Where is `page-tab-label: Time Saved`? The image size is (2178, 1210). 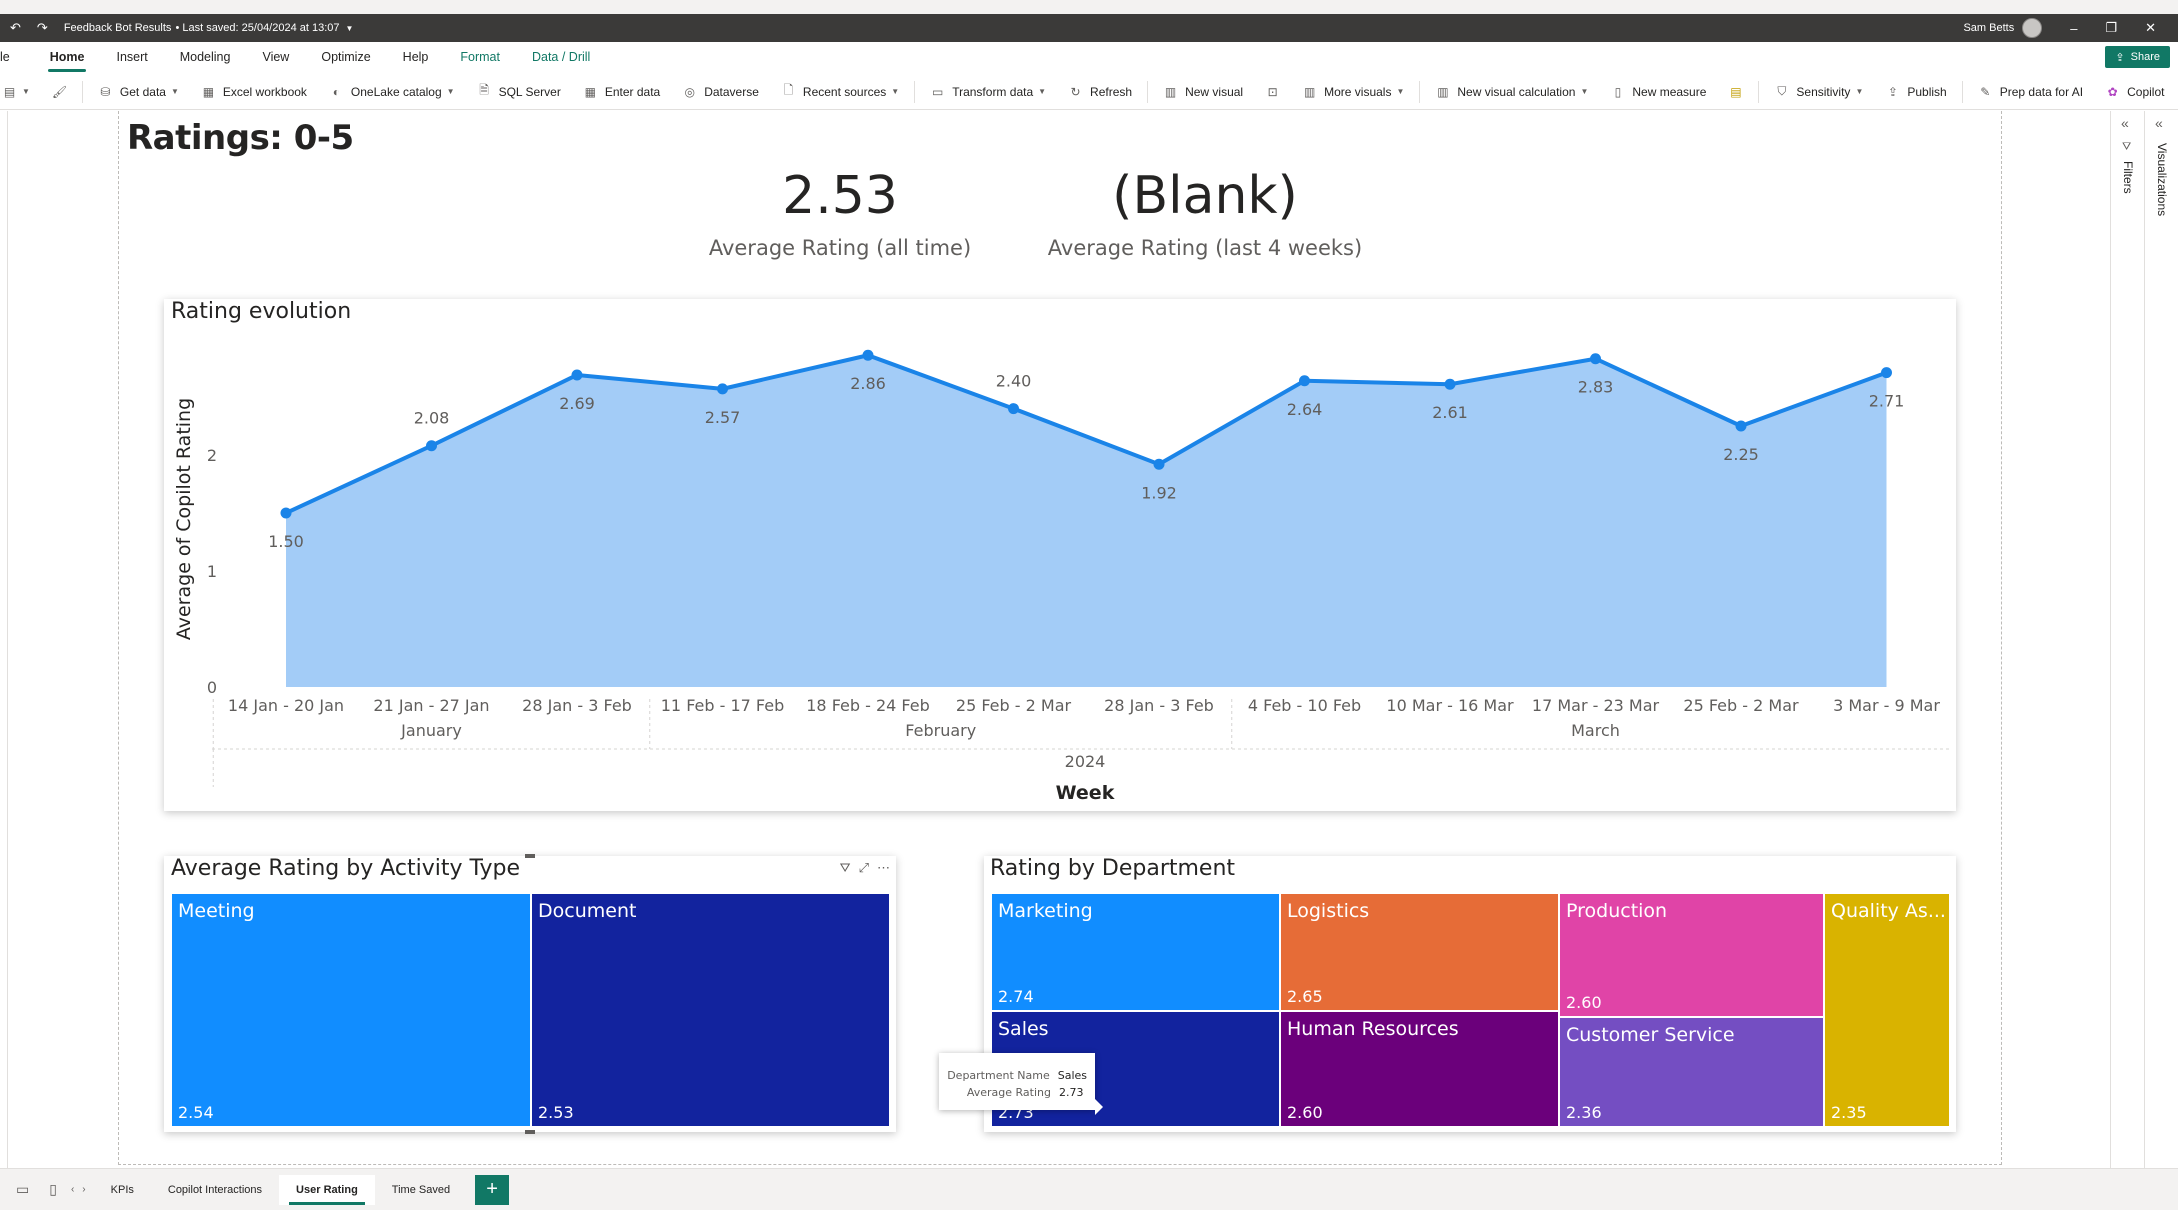 page-tab-label: Time Saved is located at coordinates (421, 1189).